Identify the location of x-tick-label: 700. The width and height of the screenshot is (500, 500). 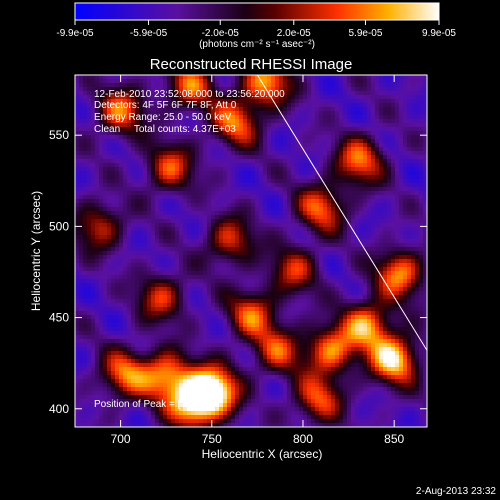
(121, 439).